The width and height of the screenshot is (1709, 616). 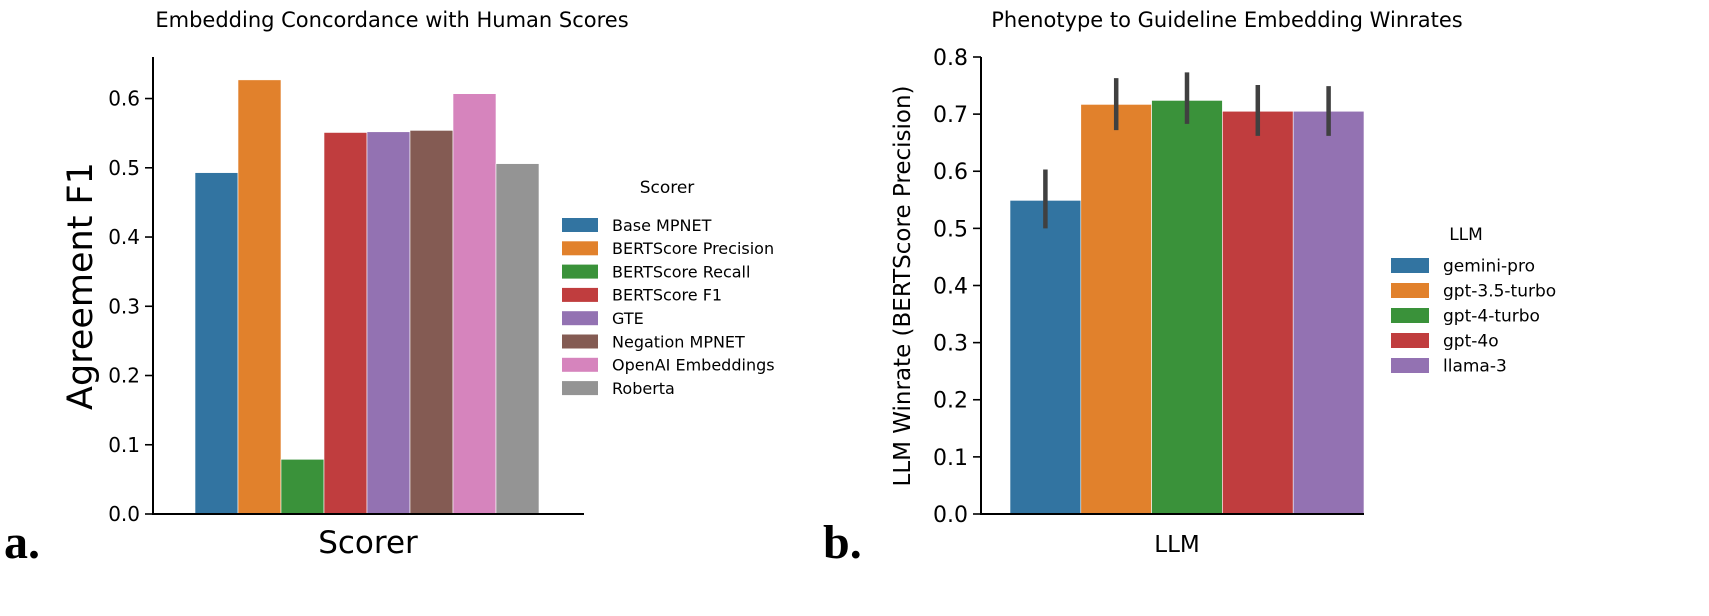 I want to click on chart-a-yticks: 0.0 0.1 0.2 0.3 0.4 0.5 0.6, so click(x=130, y=306).